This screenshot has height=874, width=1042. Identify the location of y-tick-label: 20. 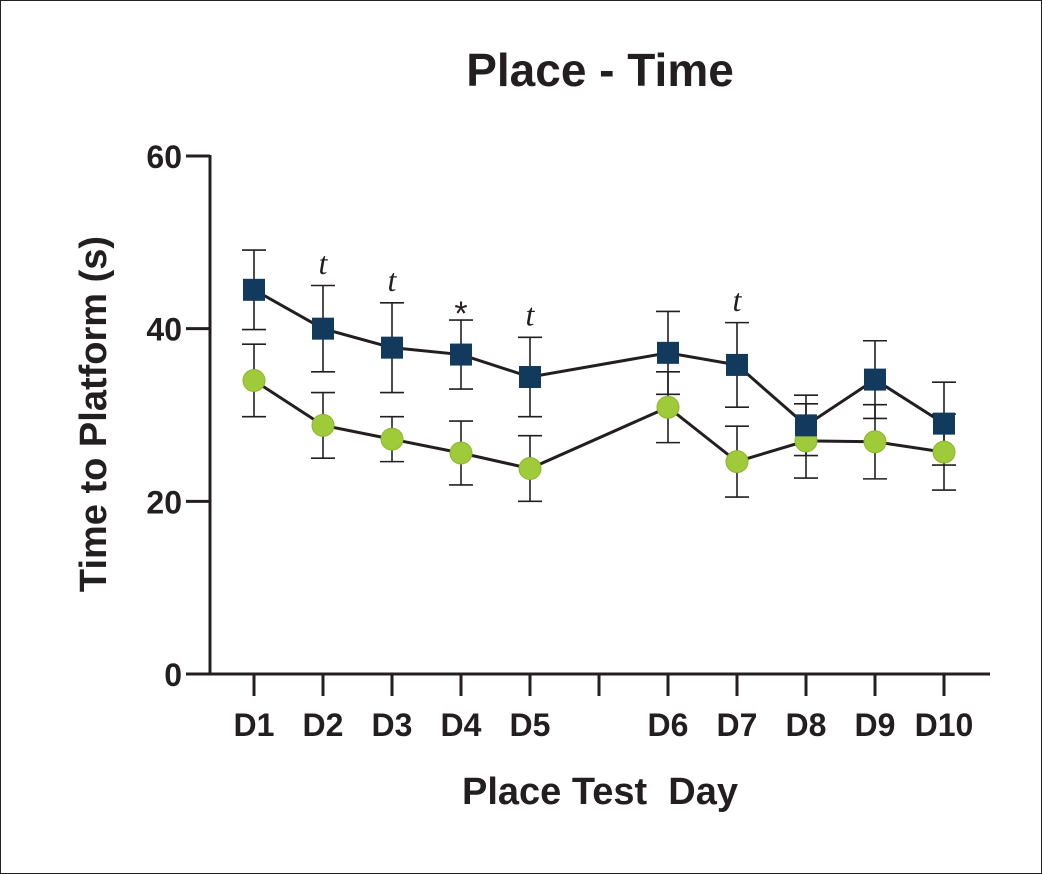
(164, 502).